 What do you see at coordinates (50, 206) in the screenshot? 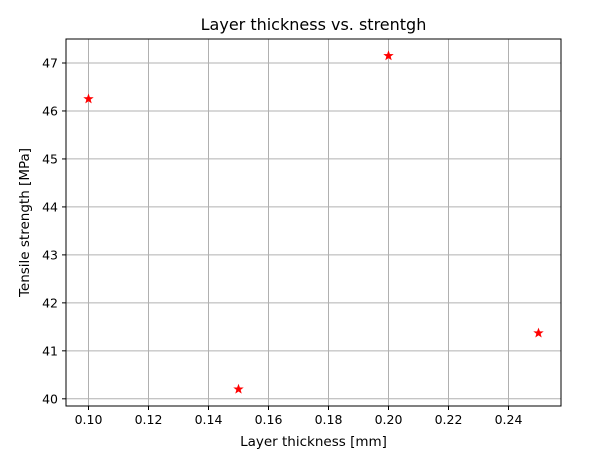
I see `y-tick-label: 44` at bounding box center [50, 206].